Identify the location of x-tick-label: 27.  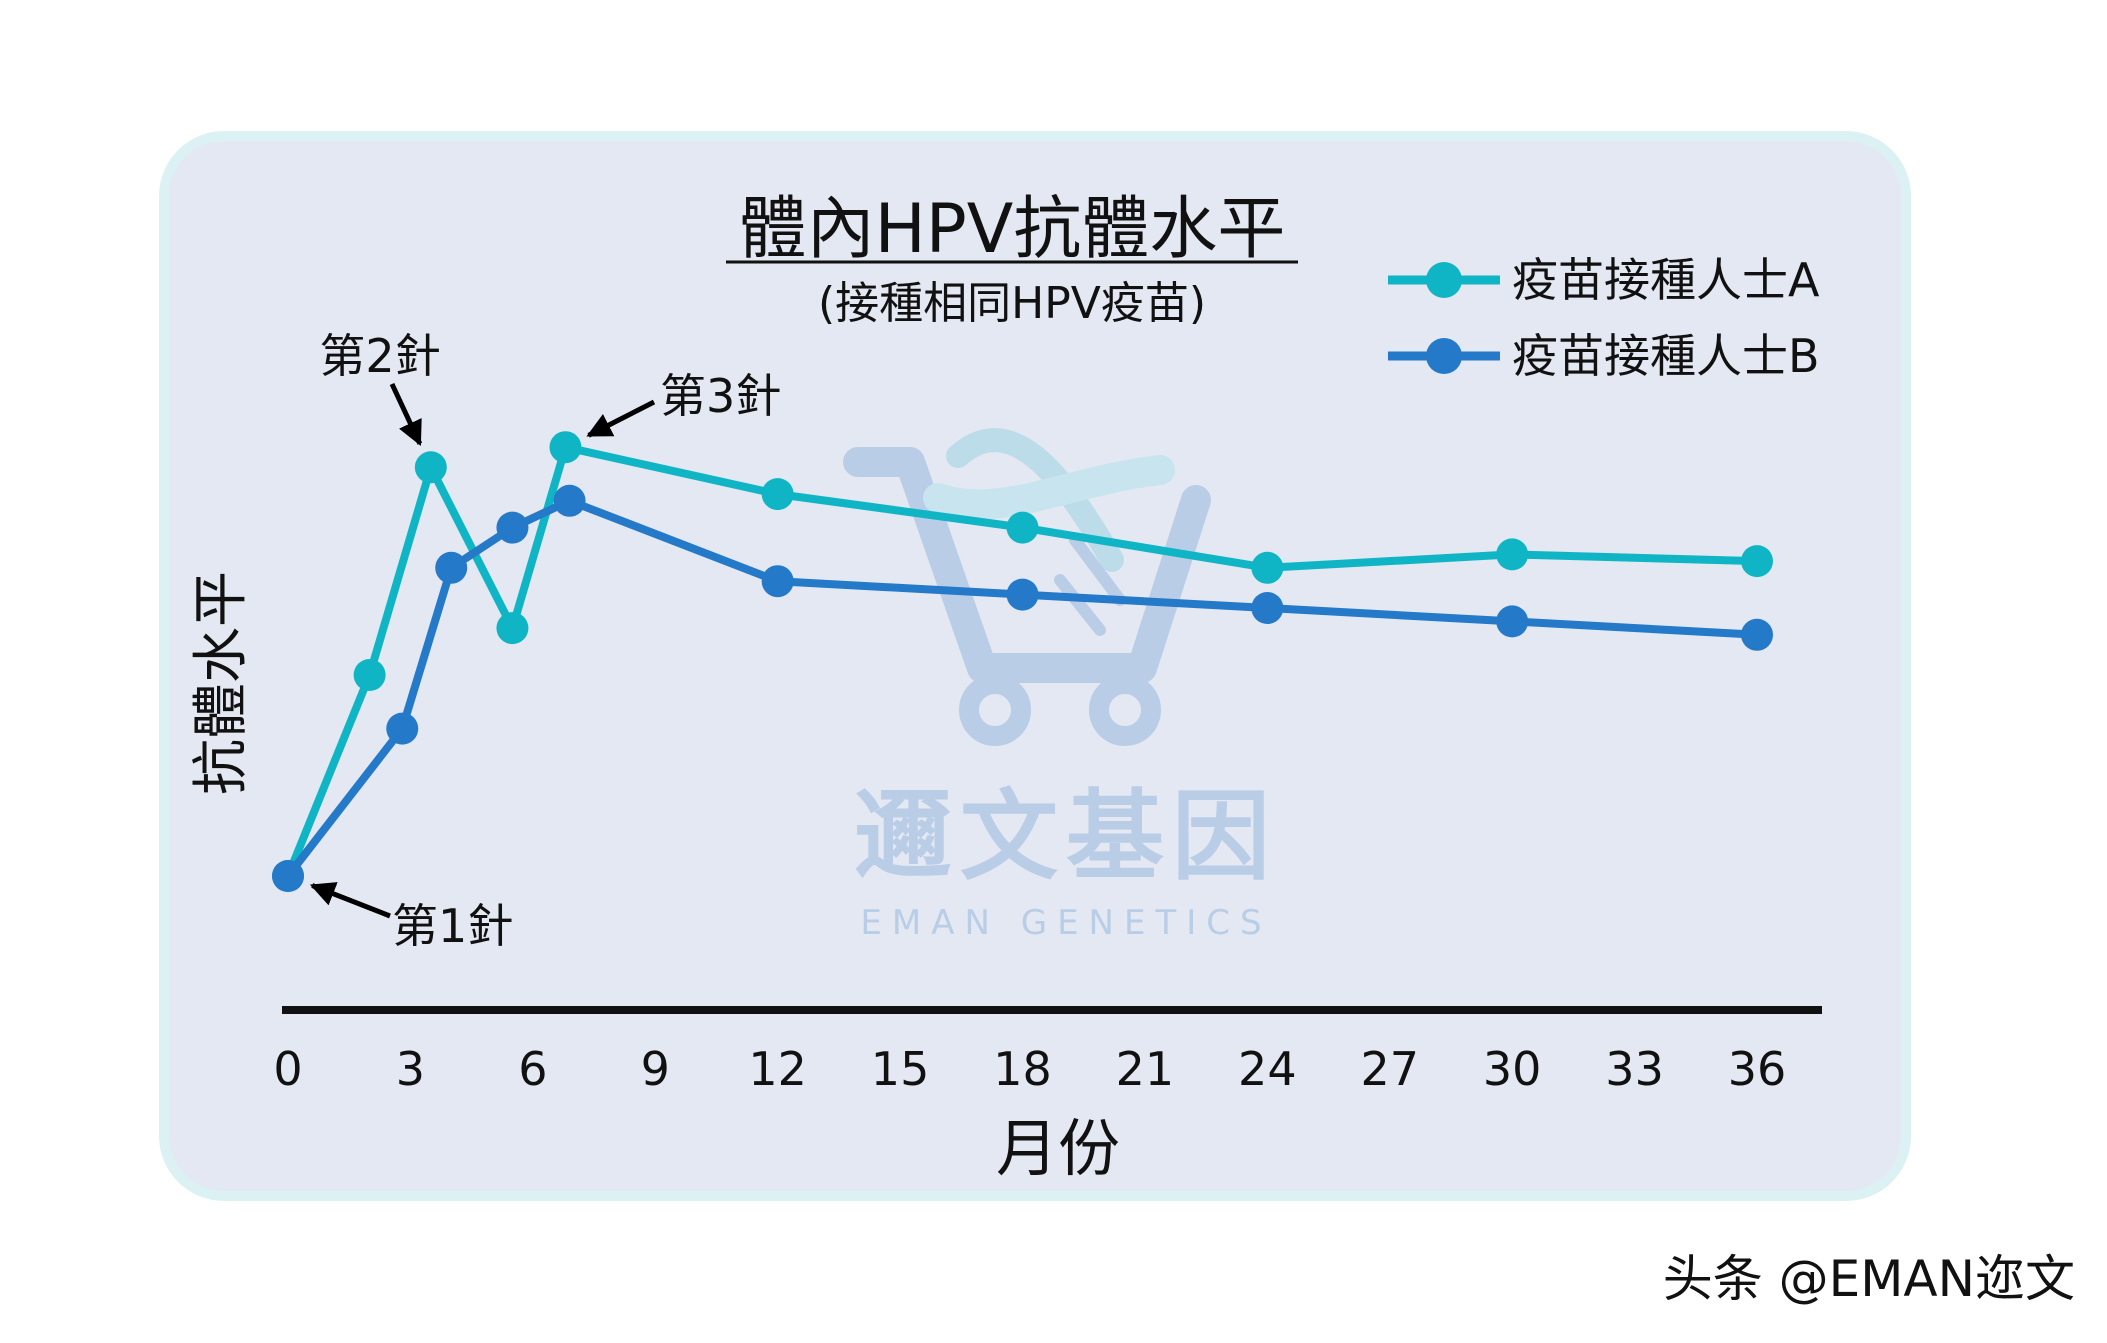
(1389, 1069).